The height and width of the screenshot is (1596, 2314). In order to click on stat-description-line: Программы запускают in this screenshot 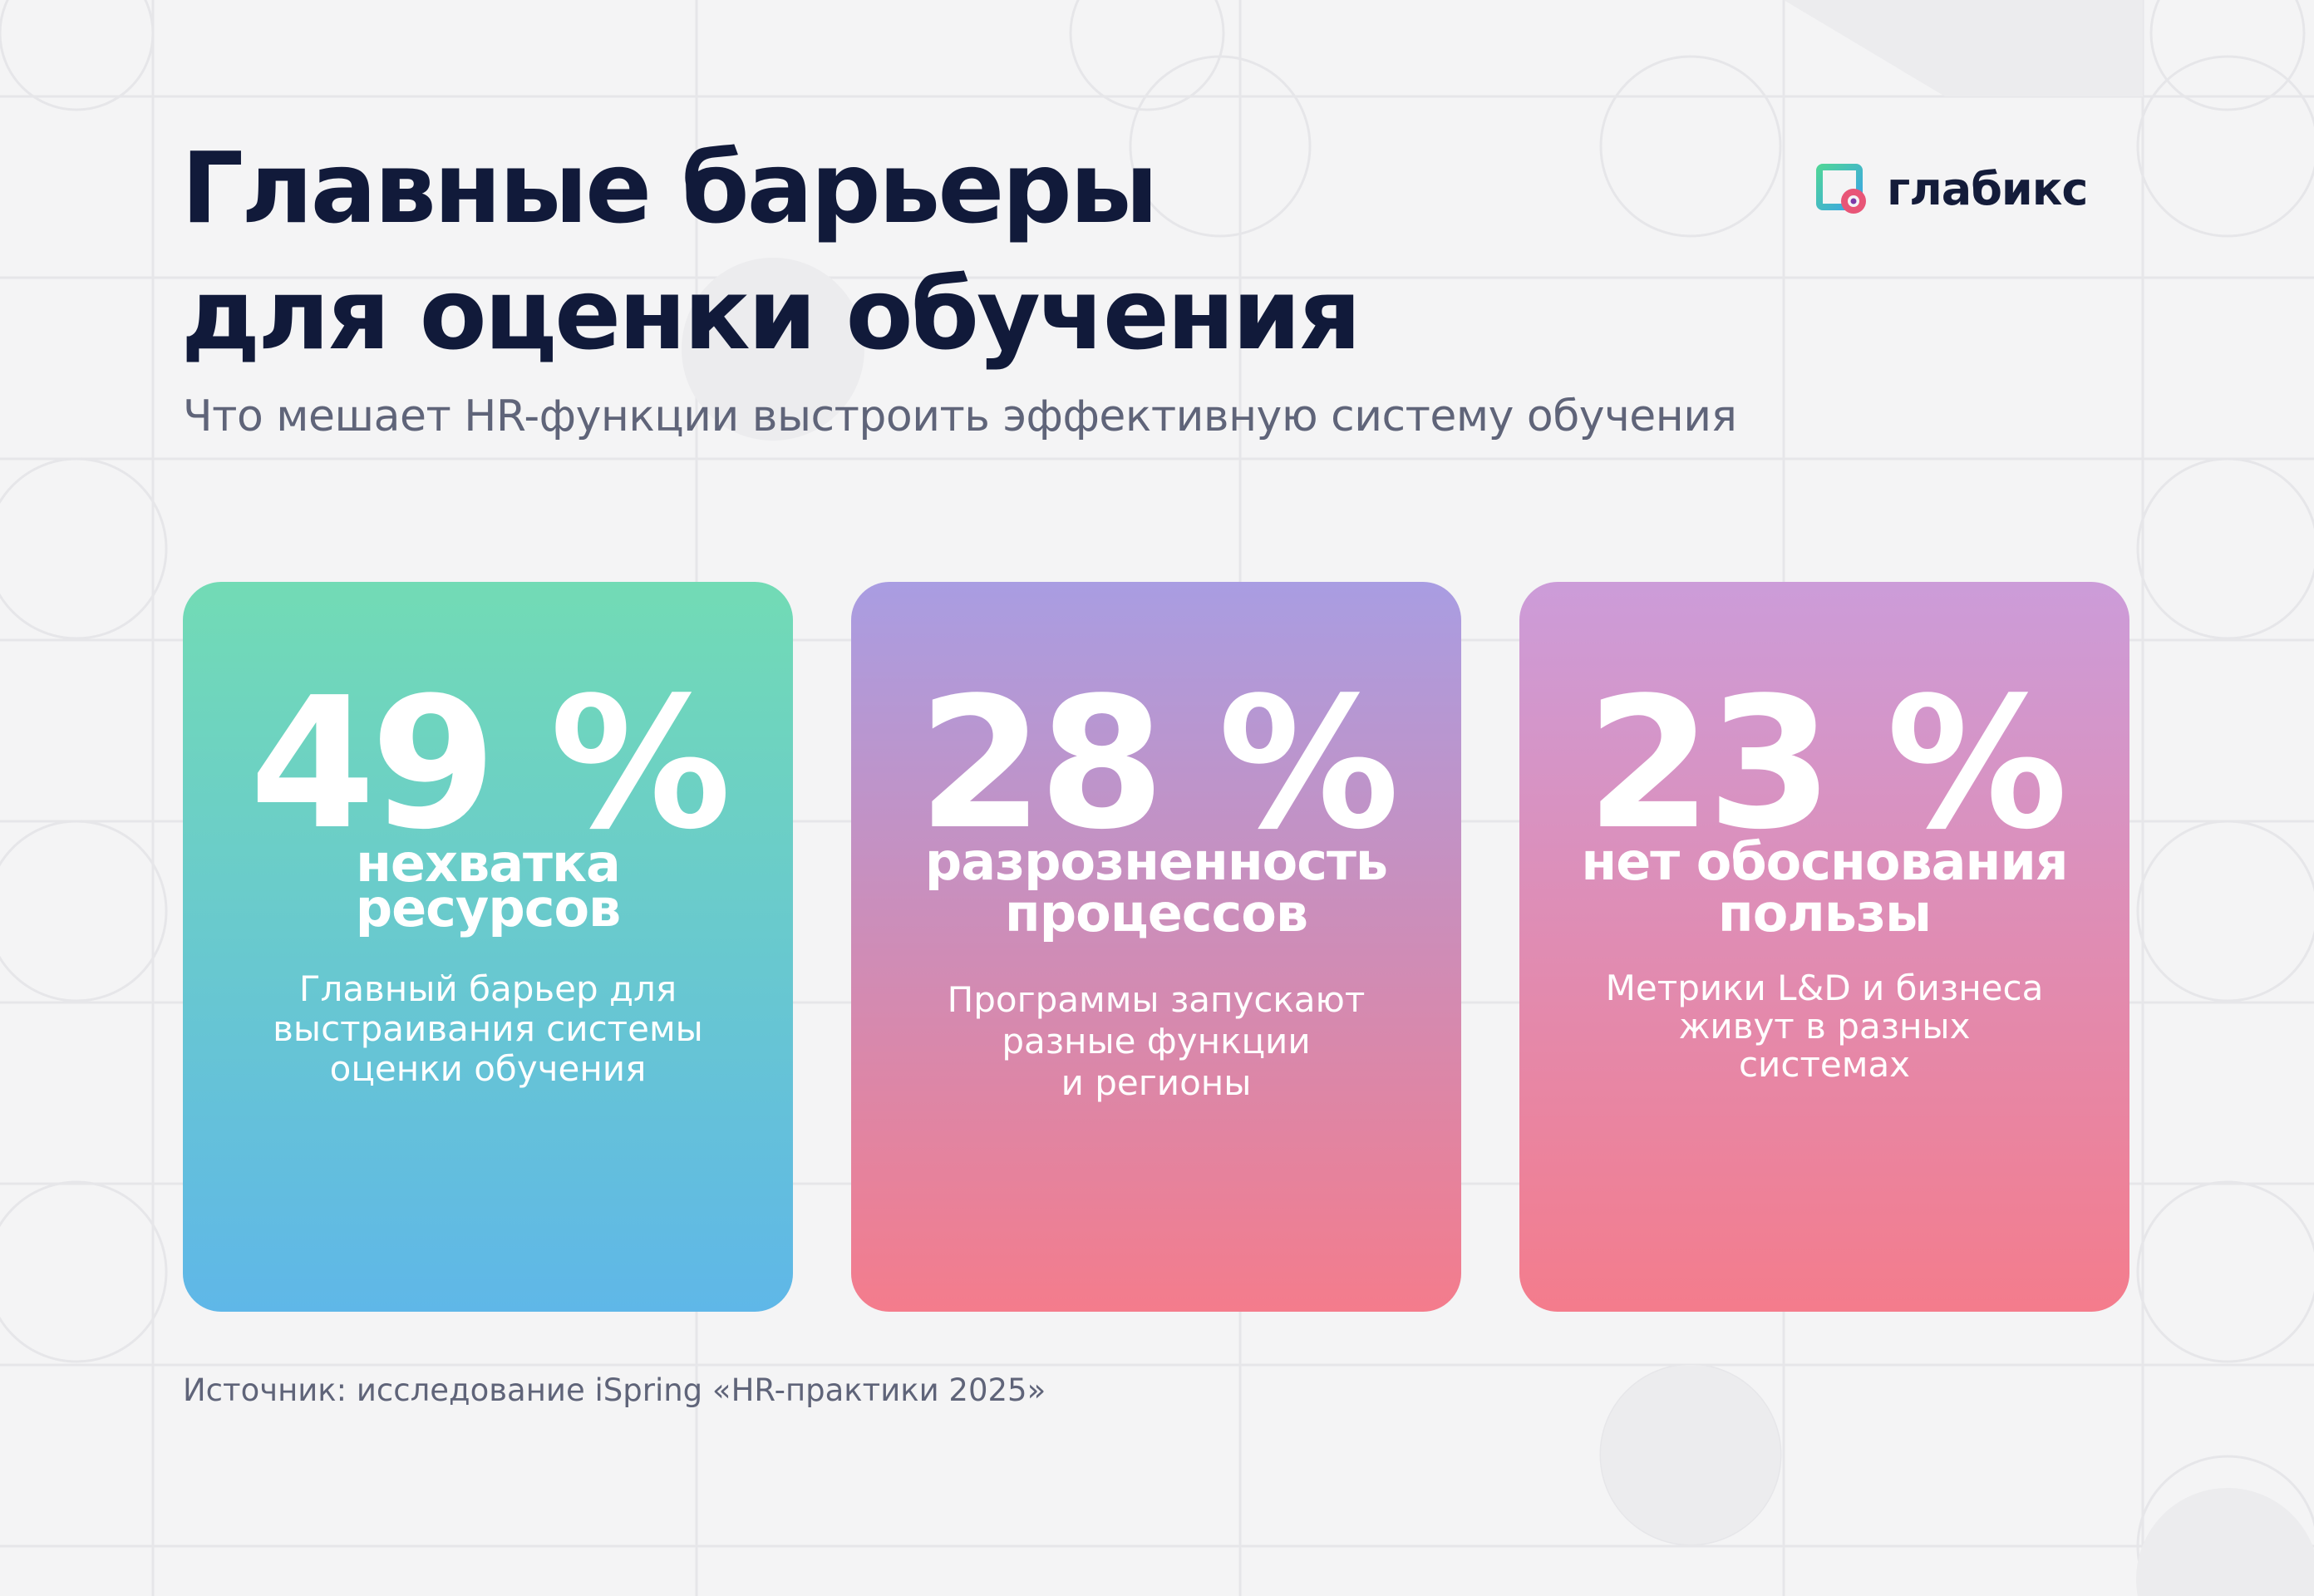, I will do `click(1156, 999)`.